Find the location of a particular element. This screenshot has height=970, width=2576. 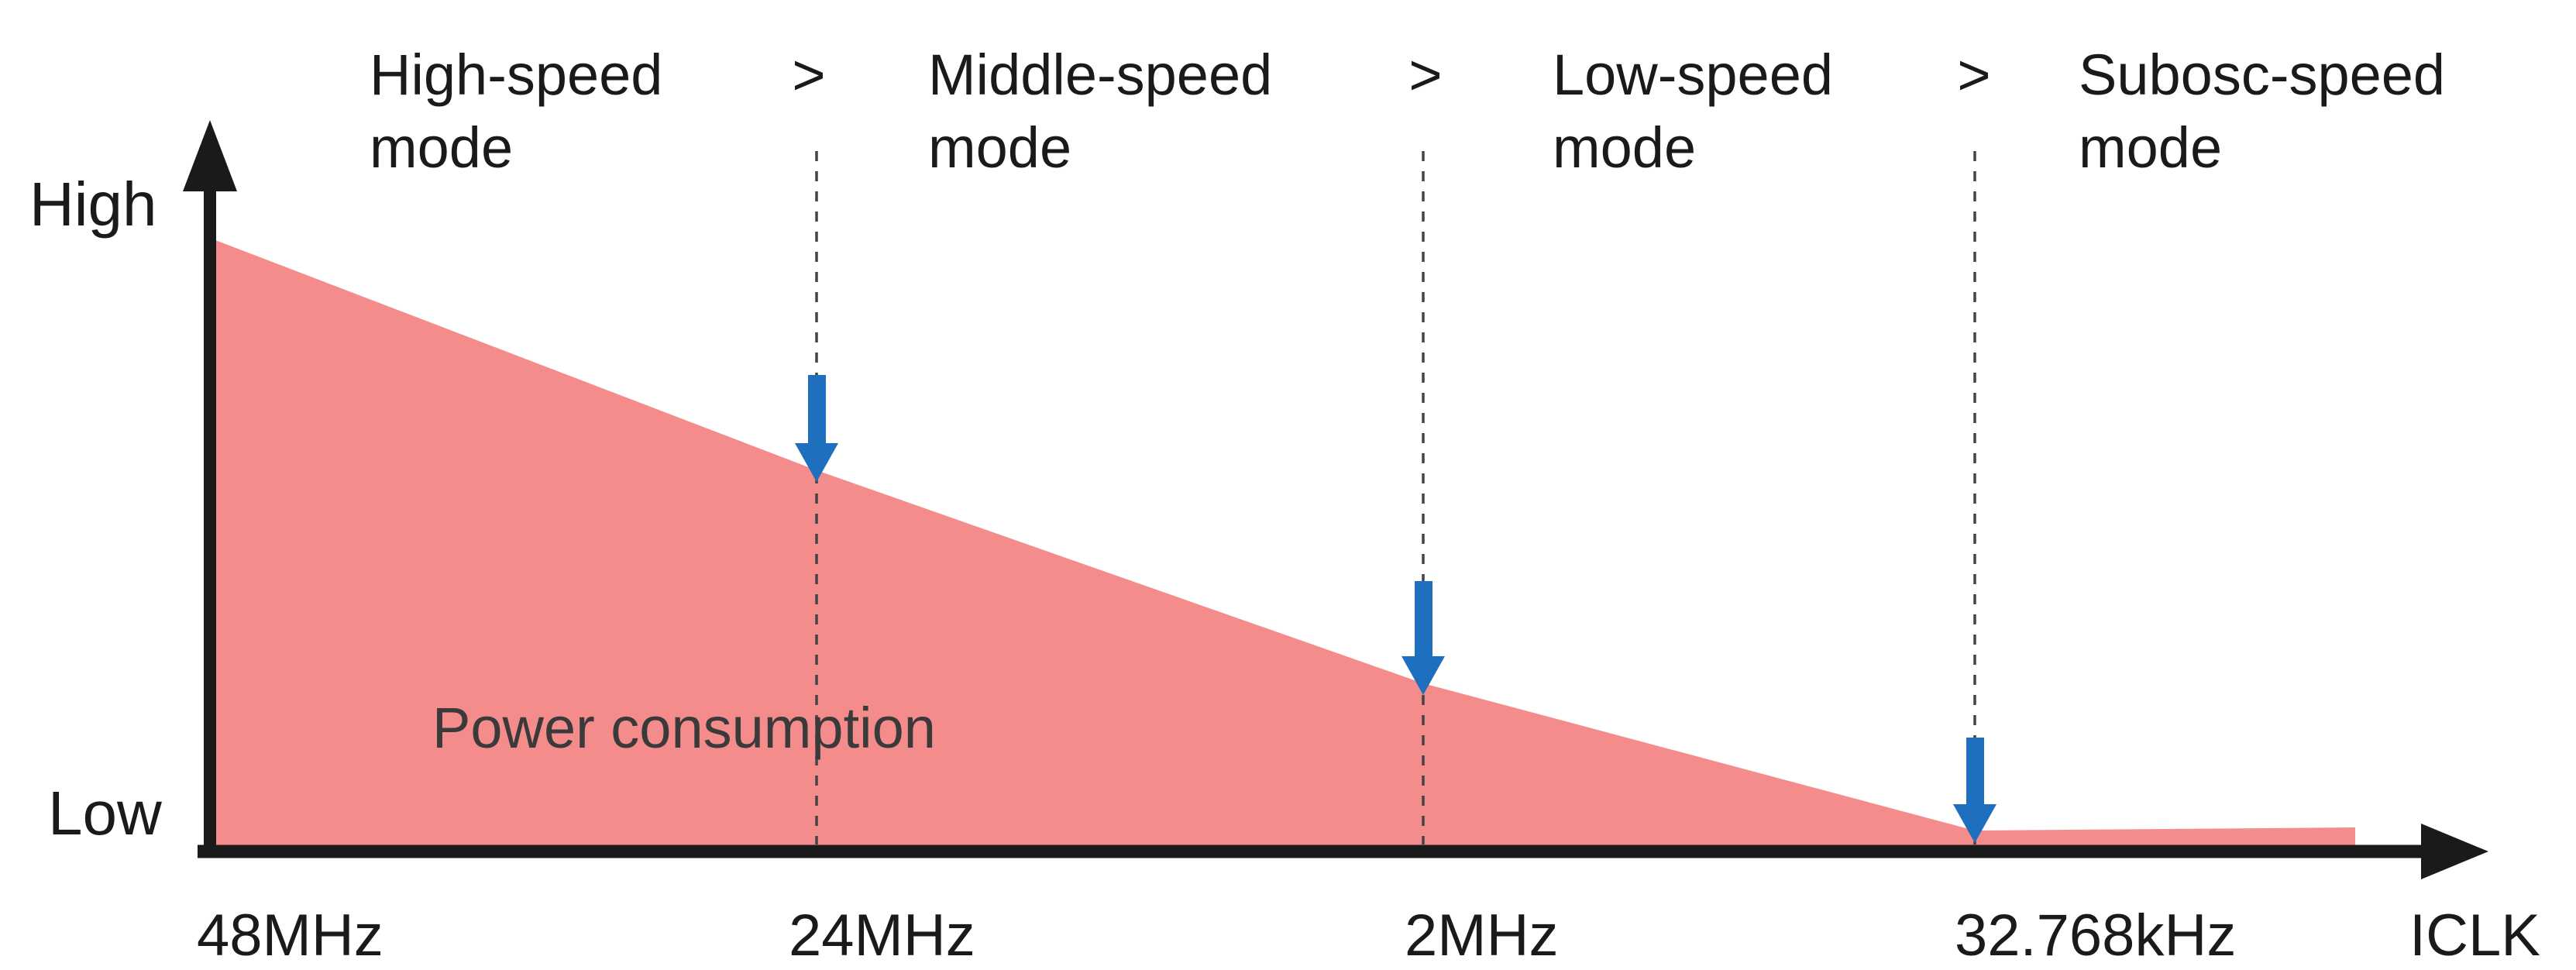

area-label-power-consumption: Power consumption is located at coordinates (684, 728).